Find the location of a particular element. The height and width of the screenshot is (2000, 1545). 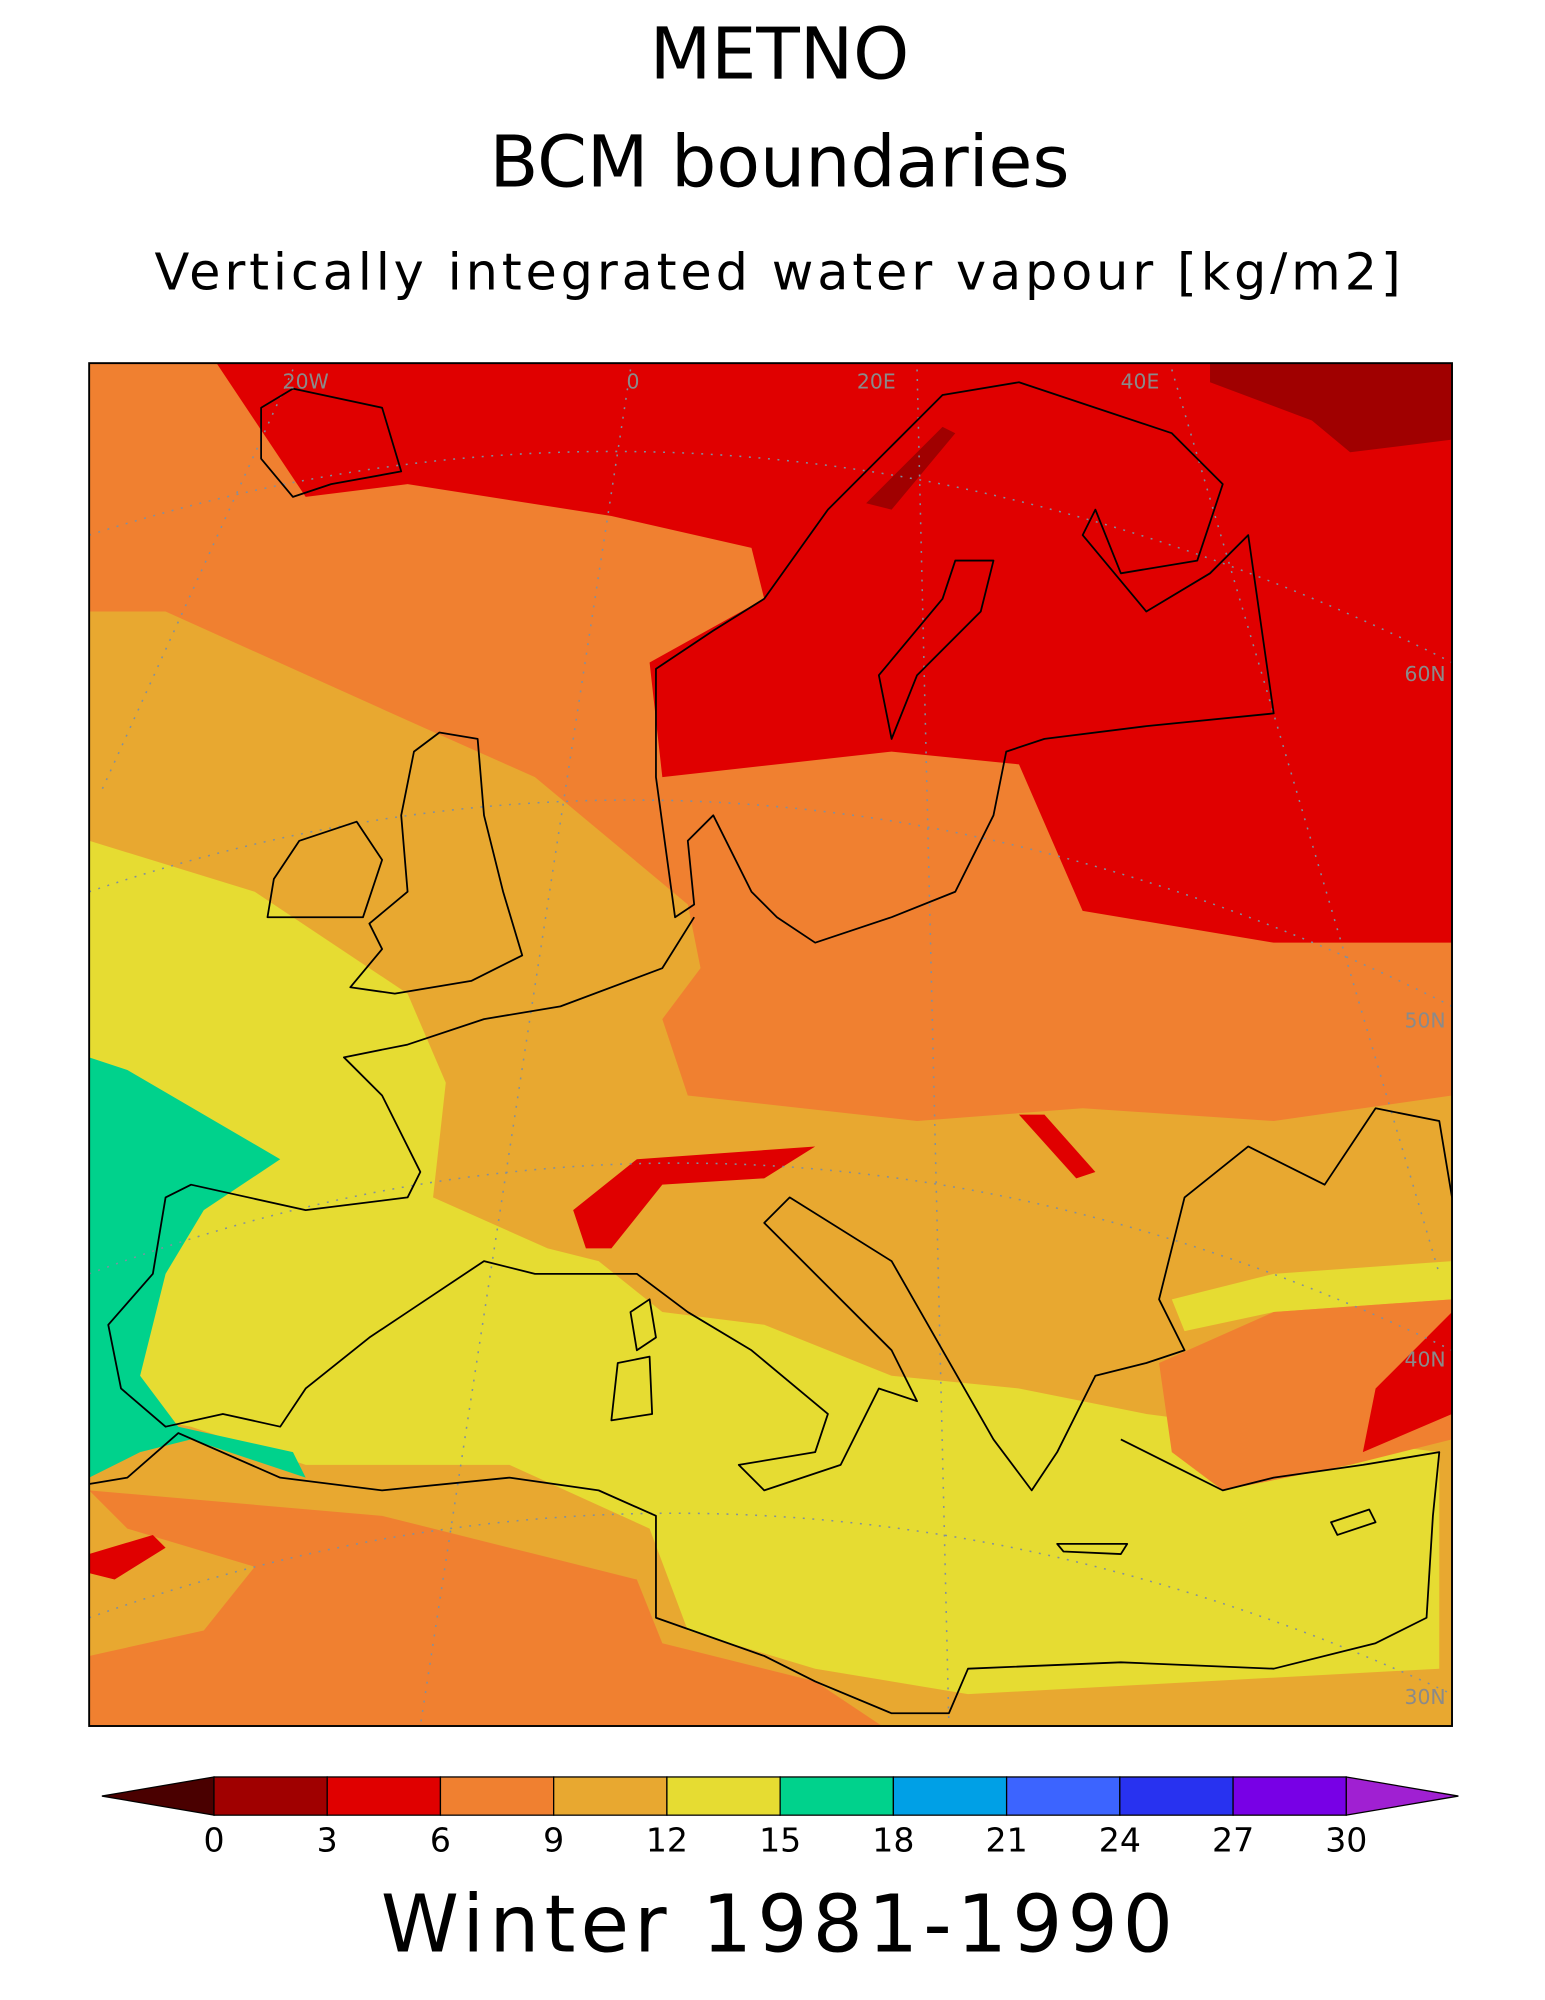

lat-label: 60N is located at coordinates (1425, 674).